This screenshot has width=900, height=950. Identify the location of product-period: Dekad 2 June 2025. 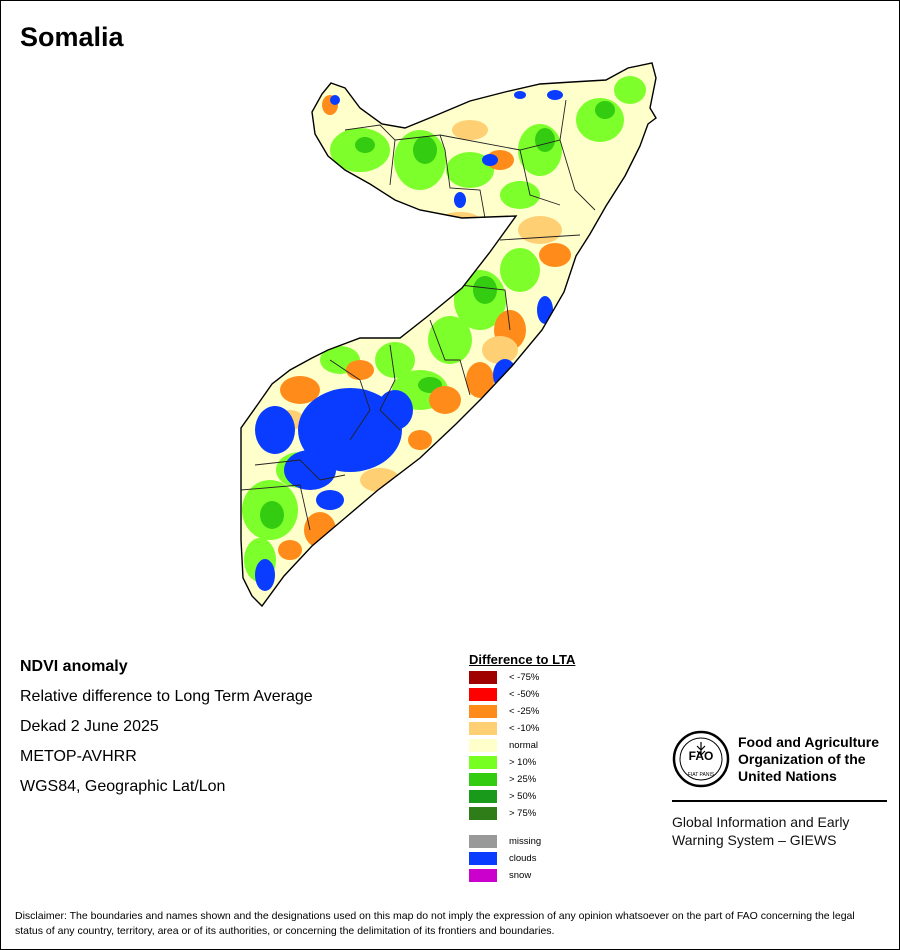
(89, 726).